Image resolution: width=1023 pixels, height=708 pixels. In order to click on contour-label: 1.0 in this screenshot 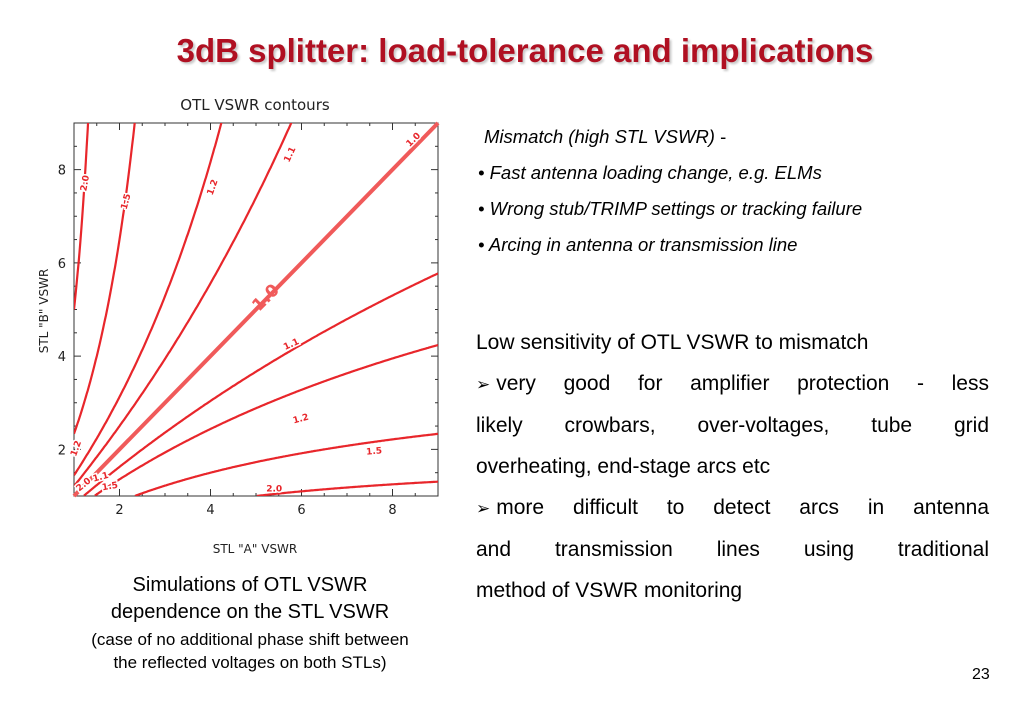, I will do `click(414, 140)`.